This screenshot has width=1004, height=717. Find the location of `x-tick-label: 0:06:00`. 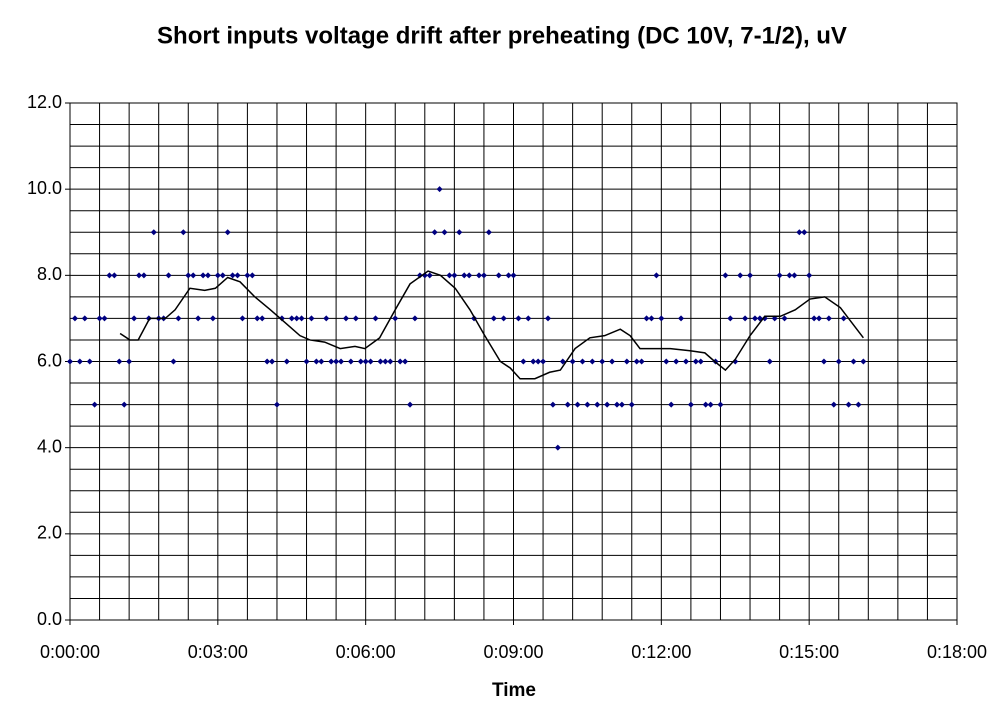

x-tick-label: 0:06:00 is located at coordinates (366, 652).